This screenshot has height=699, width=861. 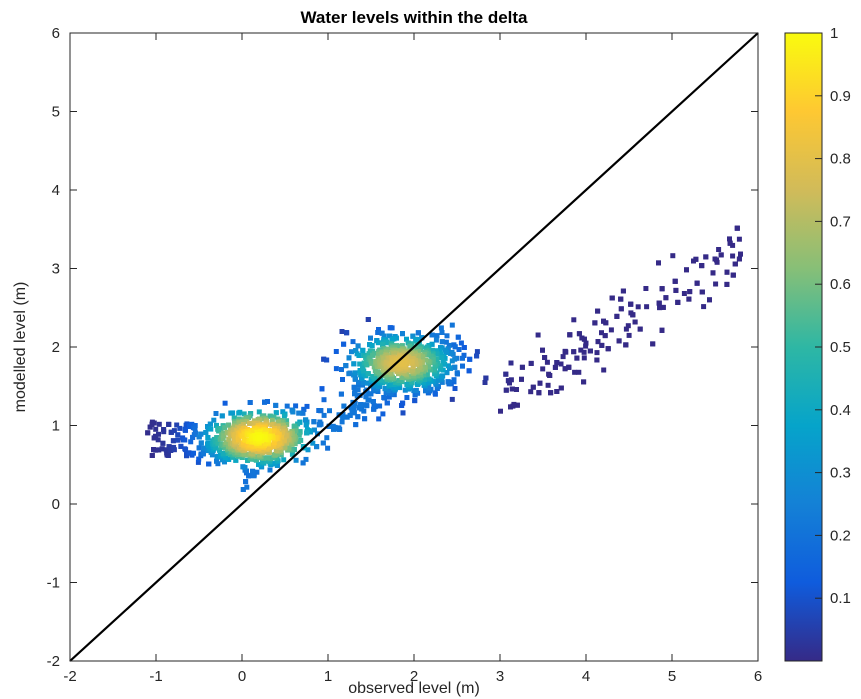 What do you see at coordinates (840, 347) in the screenshot?
I see `colorbar-tick-label: 0.5` at bounding box center [840, 347].